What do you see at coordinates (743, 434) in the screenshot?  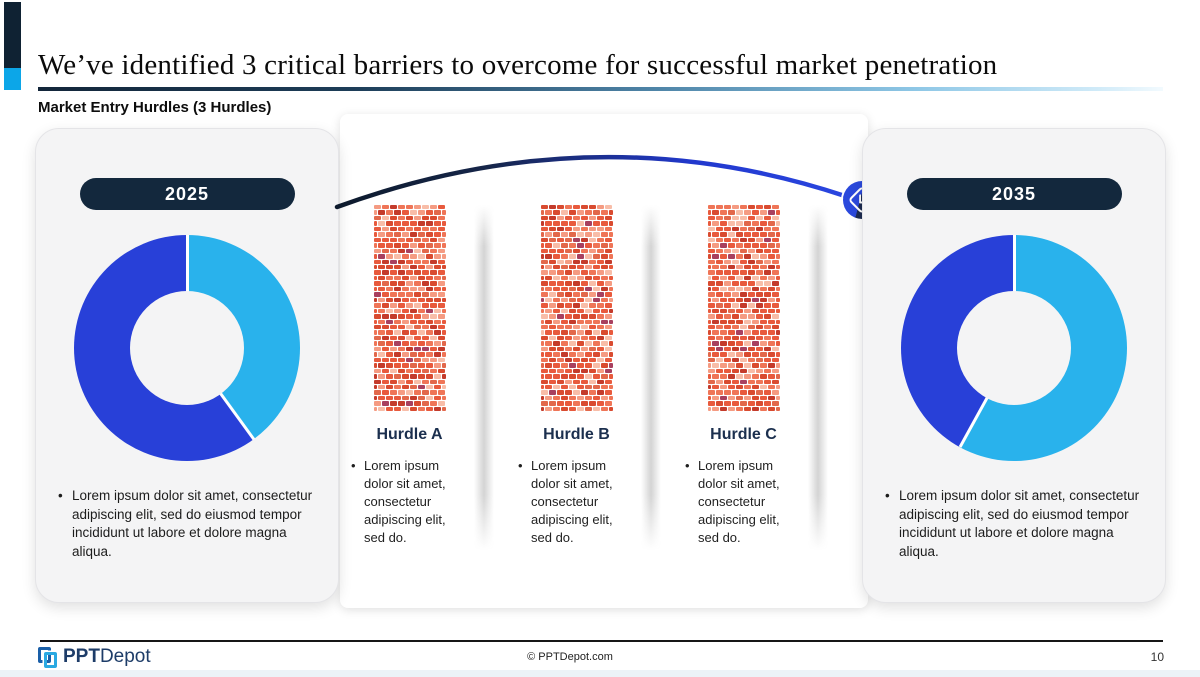 I see `hurdle-label: Hurdle C` at bounding box center [743, 434].